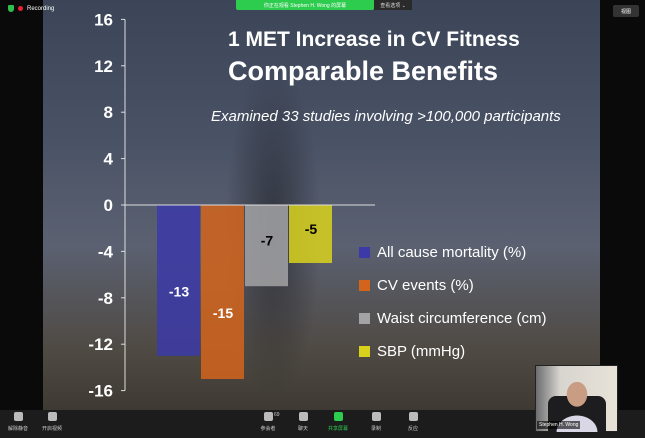 The height and width of the screenshot is (438, 645). Describe the element at coordinates (559, 425) in the screenshot. I see `participant-name: Stephen H. Wong` at that location.